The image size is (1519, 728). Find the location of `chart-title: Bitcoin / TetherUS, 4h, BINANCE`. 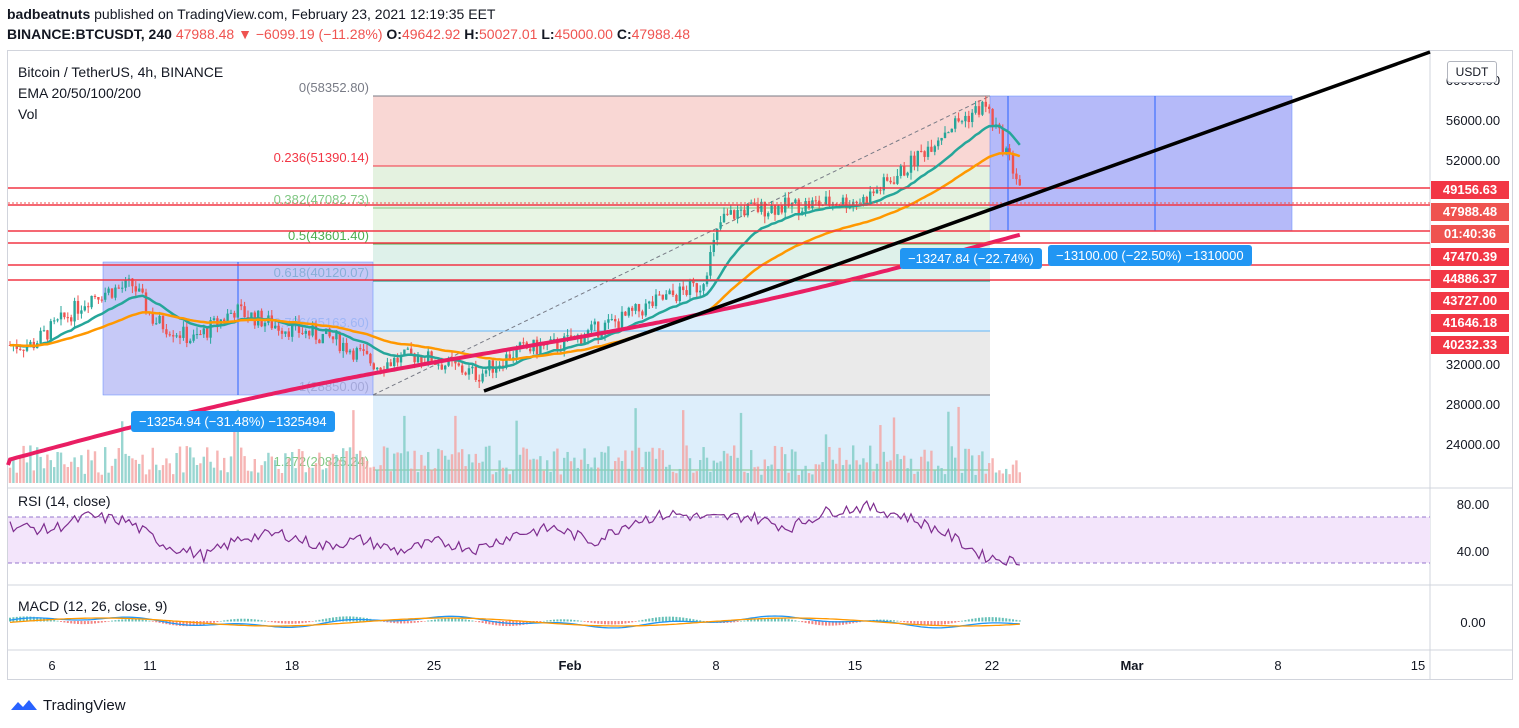

chart-title: Bitcoin / TetherUS, 4h, BINANCE is located at coordinates (121, 72).